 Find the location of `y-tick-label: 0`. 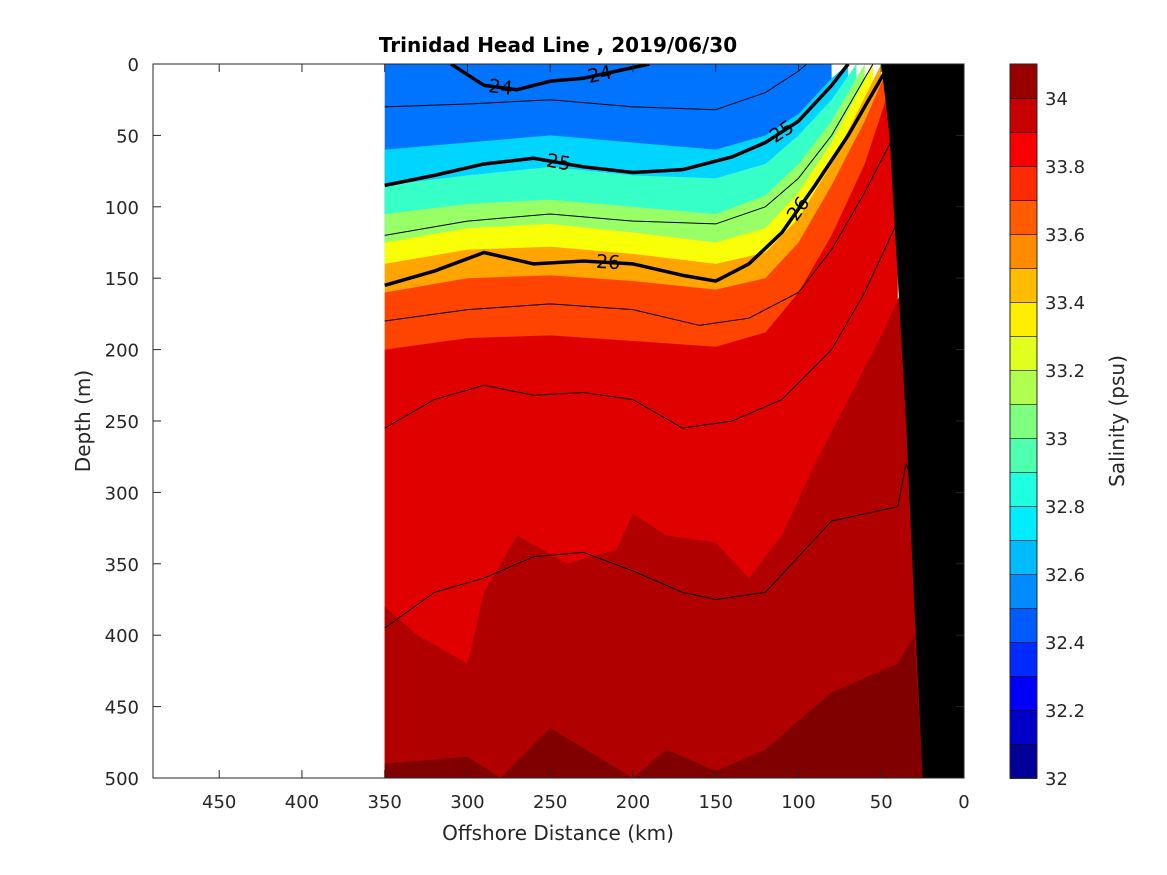

y-tick-label: 0 is located at coordinates (133, 65).